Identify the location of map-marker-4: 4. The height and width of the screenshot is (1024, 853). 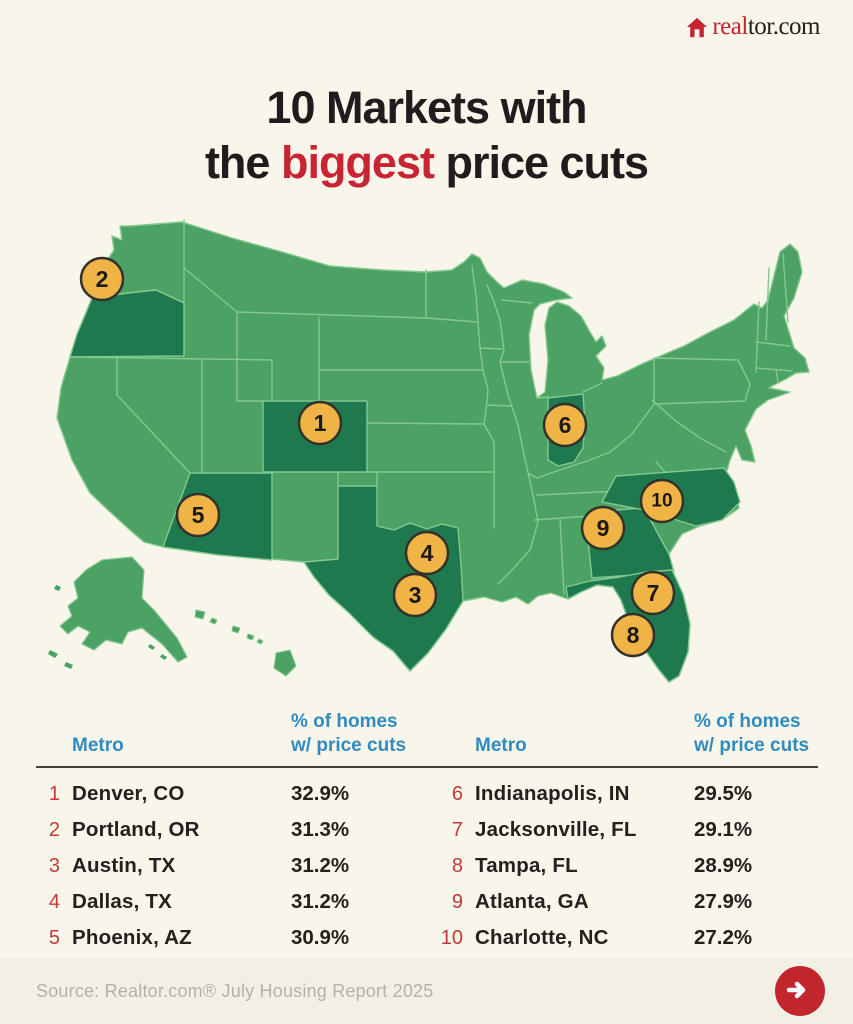
(427, 553).